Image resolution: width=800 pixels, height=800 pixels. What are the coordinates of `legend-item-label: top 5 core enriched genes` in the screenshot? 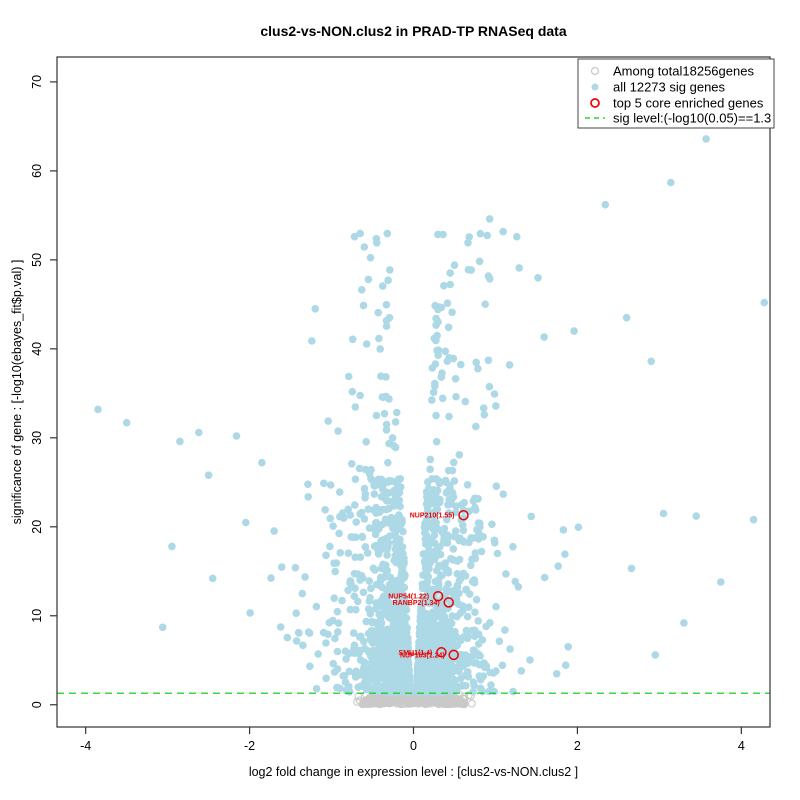 It's located at (688, 103).